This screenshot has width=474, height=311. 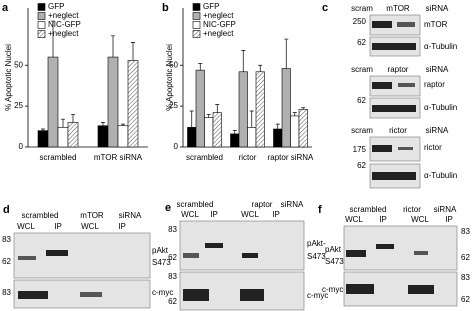 I want to click on panel-letter: a, so click(x=5, y=8).